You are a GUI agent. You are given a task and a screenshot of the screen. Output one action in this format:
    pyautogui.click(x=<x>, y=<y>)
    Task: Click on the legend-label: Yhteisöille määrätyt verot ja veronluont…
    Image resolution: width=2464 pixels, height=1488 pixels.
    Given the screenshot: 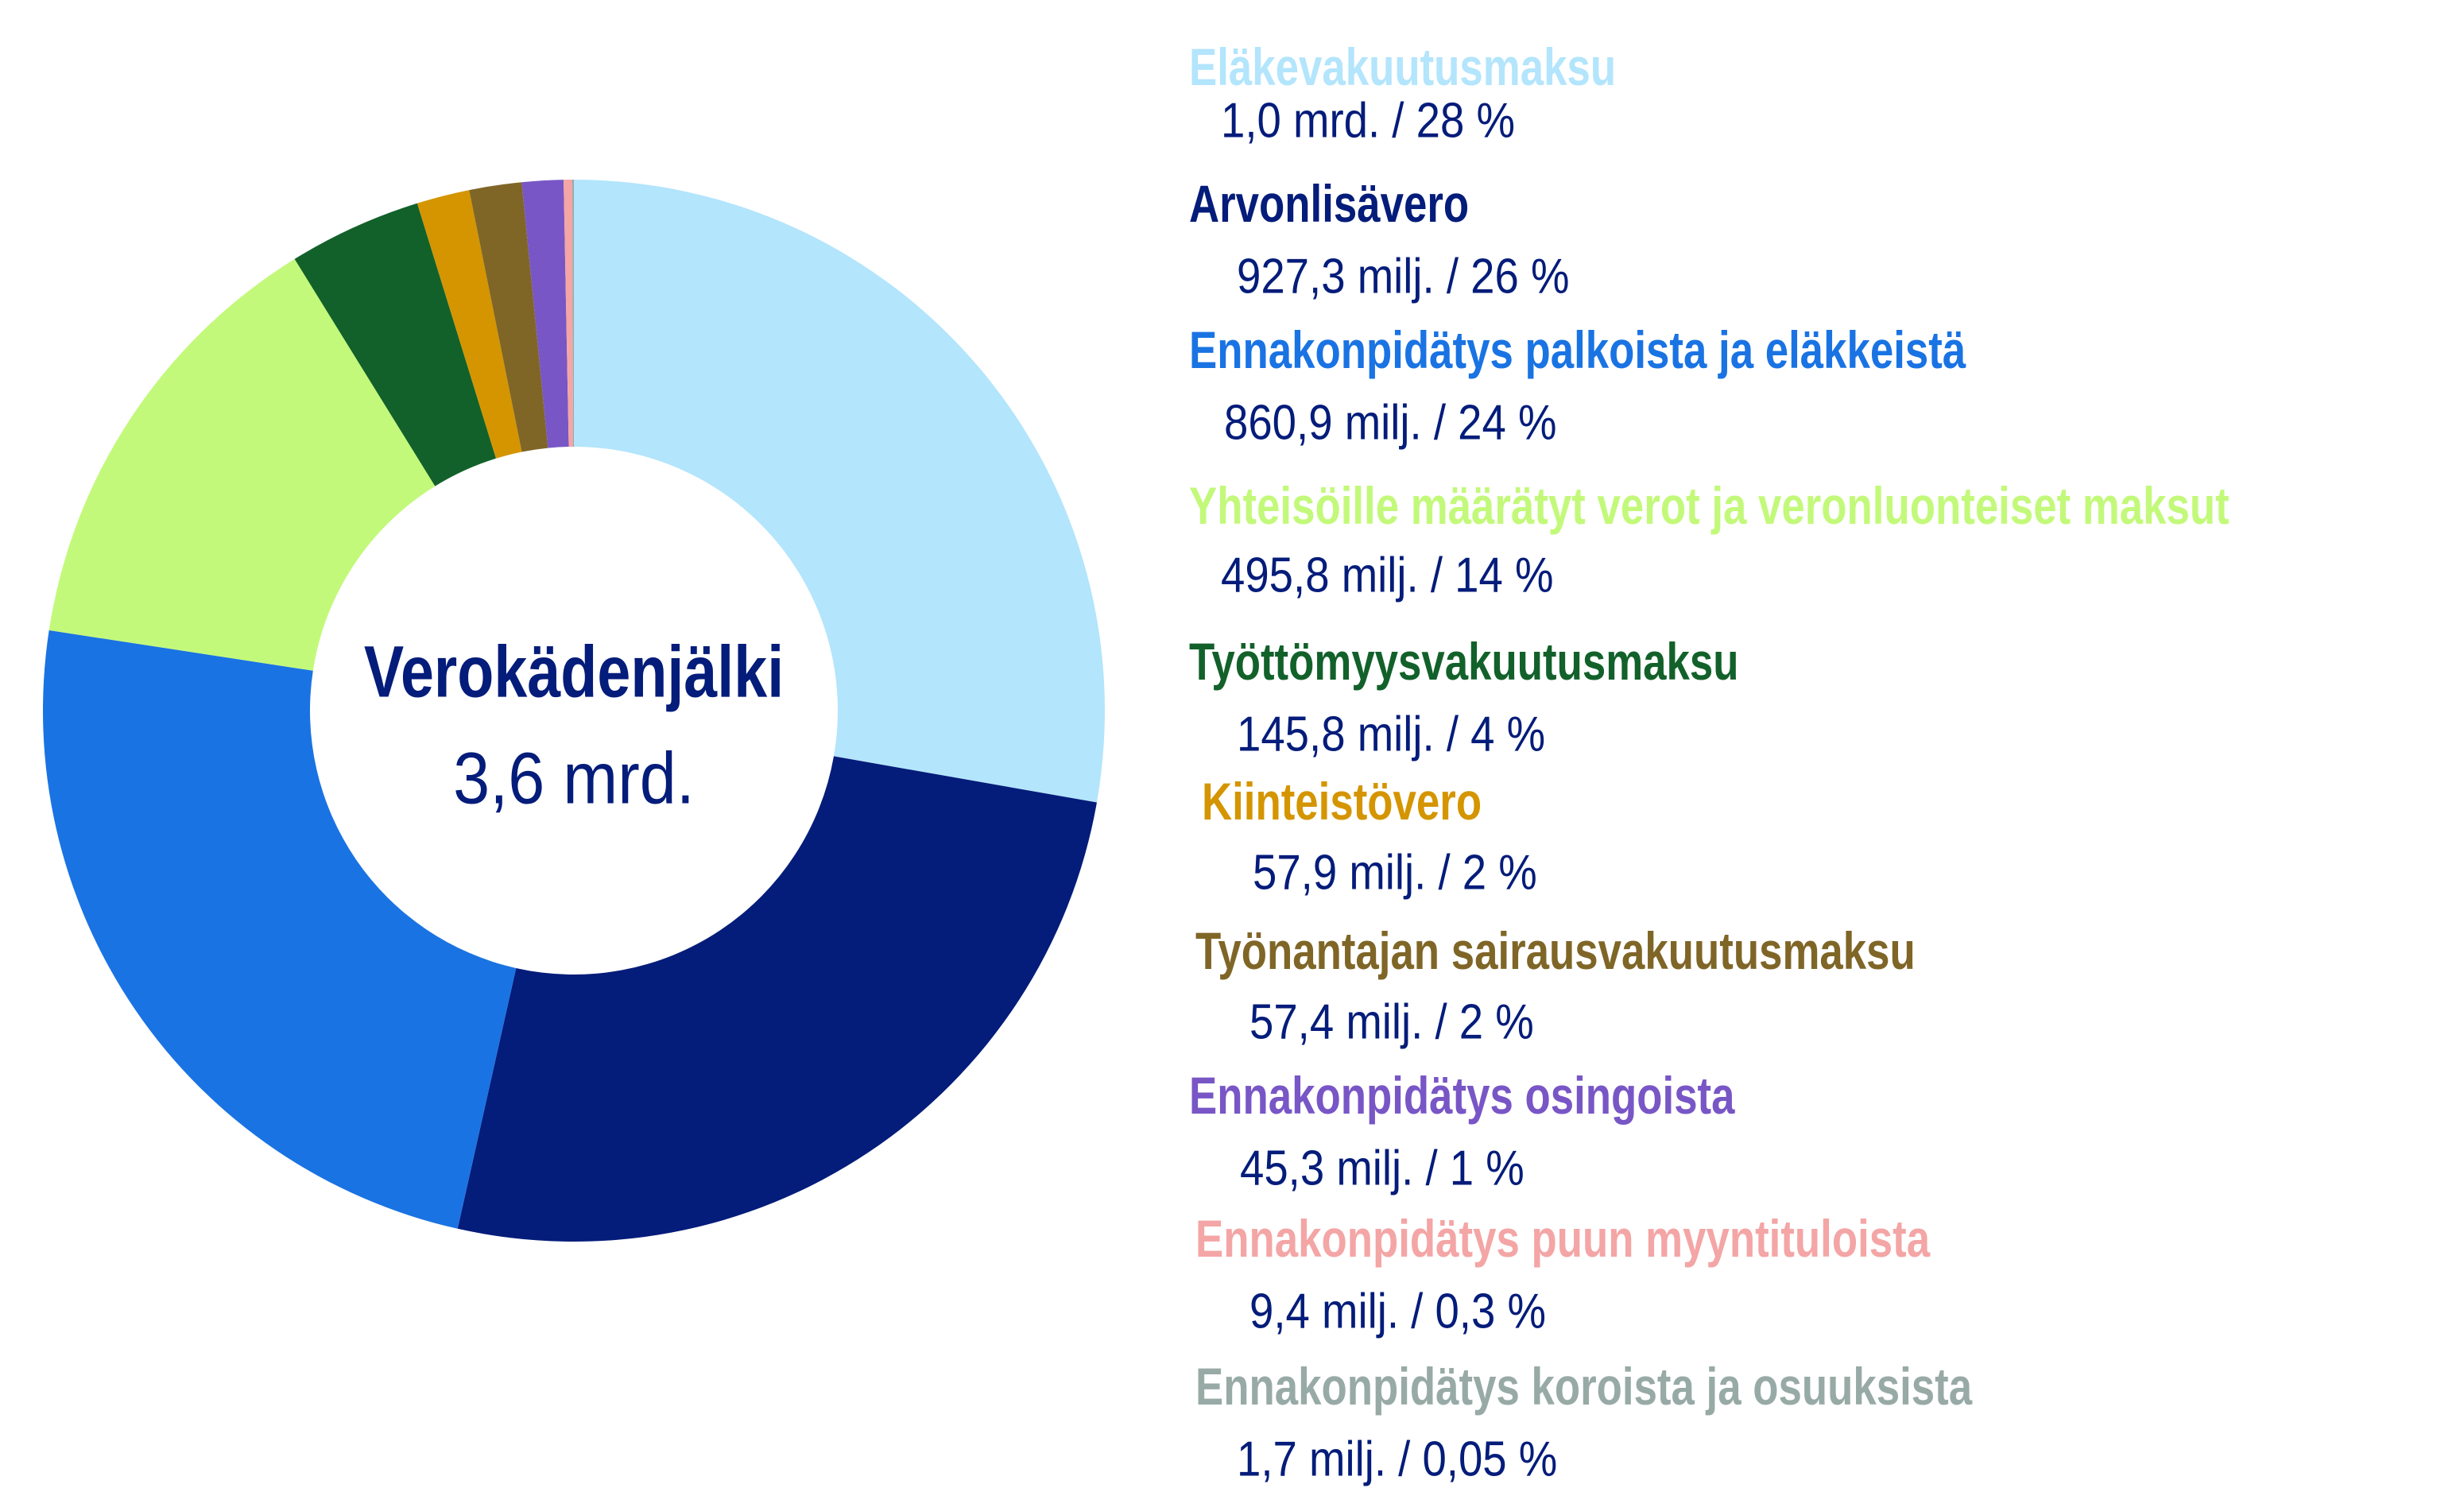 What is the action you would take?
    pyautogui.click(x=1709, y=505)
    